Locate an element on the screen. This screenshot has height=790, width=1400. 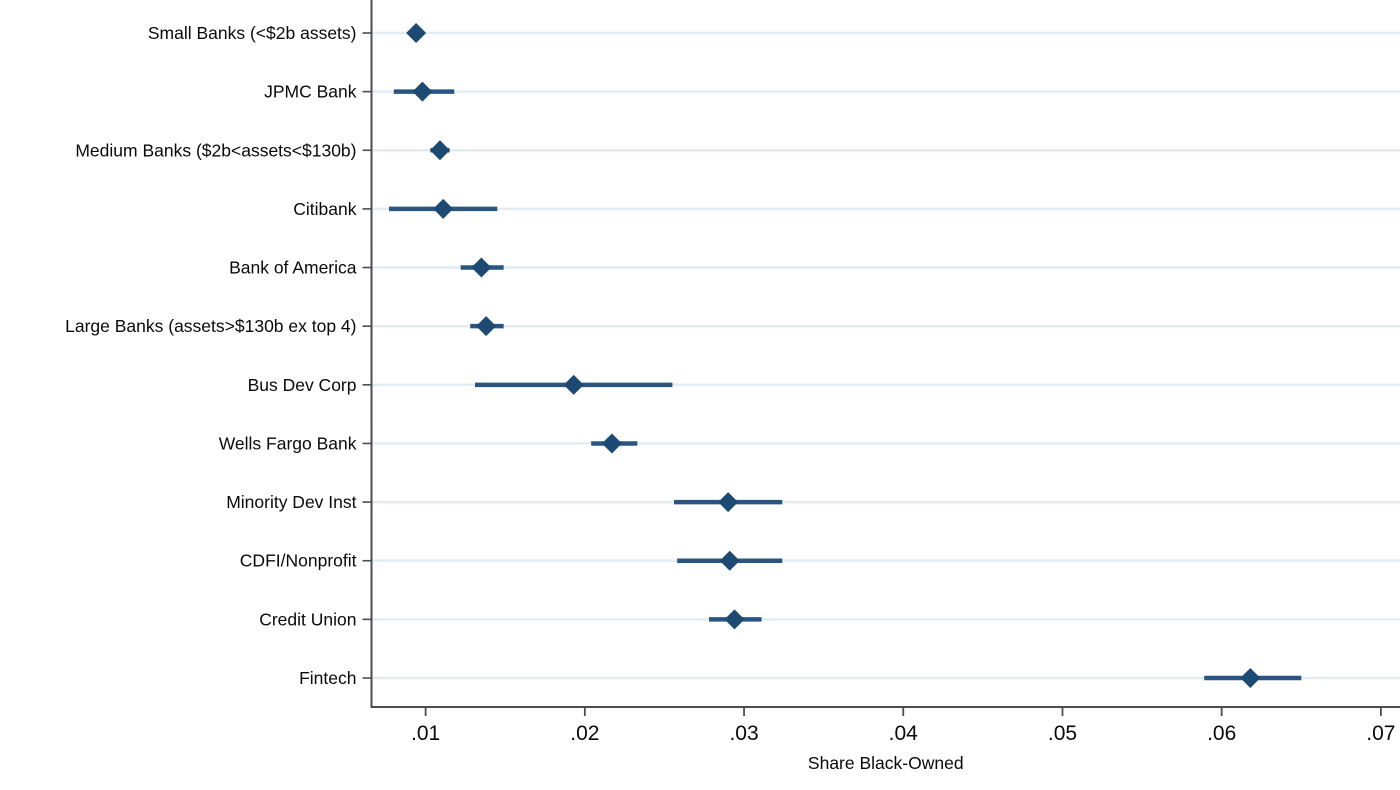
x-tick-label: .02 is located at coordinates (584, 733).